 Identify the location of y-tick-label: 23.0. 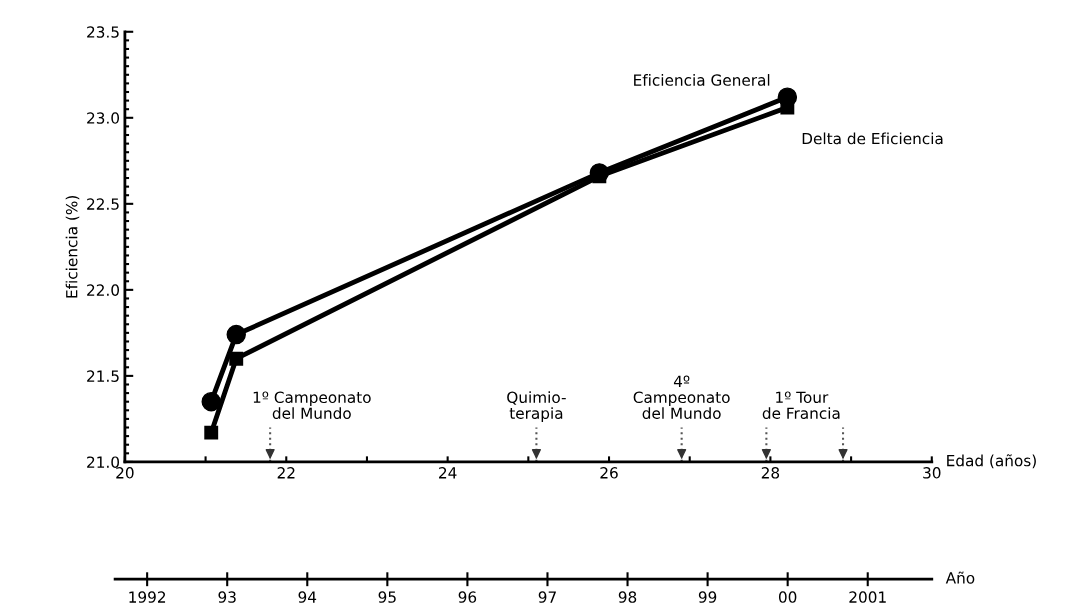
(103, 118).